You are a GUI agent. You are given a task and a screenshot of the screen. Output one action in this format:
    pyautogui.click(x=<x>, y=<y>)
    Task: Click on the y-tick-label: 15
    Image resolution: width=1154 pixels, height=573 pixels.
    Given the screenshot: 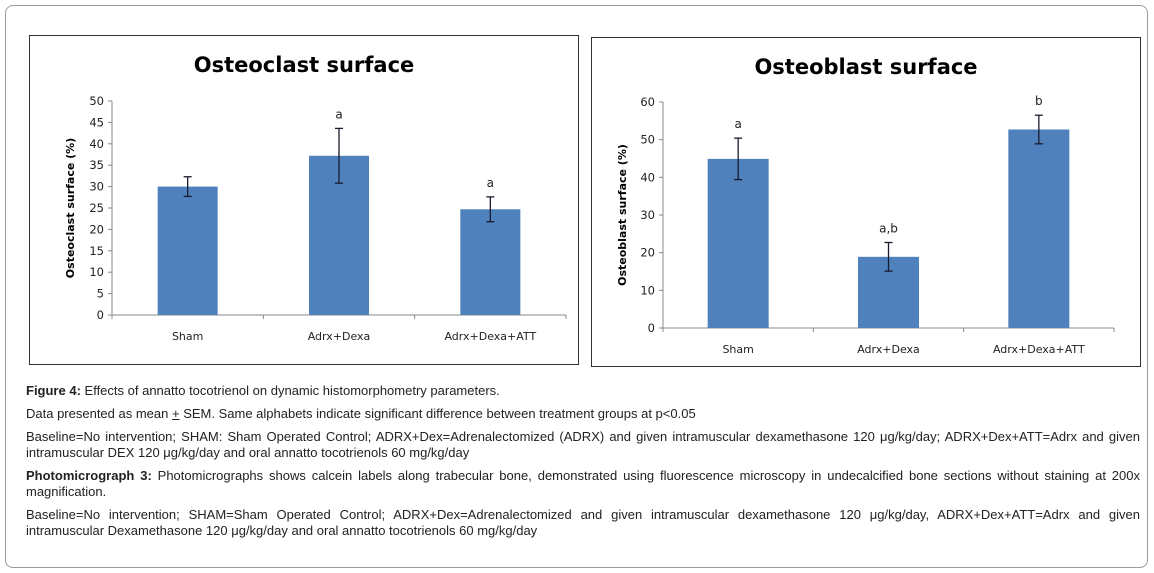 What is the action you would take?
    pyautogui.click(x=96, y=251)
    